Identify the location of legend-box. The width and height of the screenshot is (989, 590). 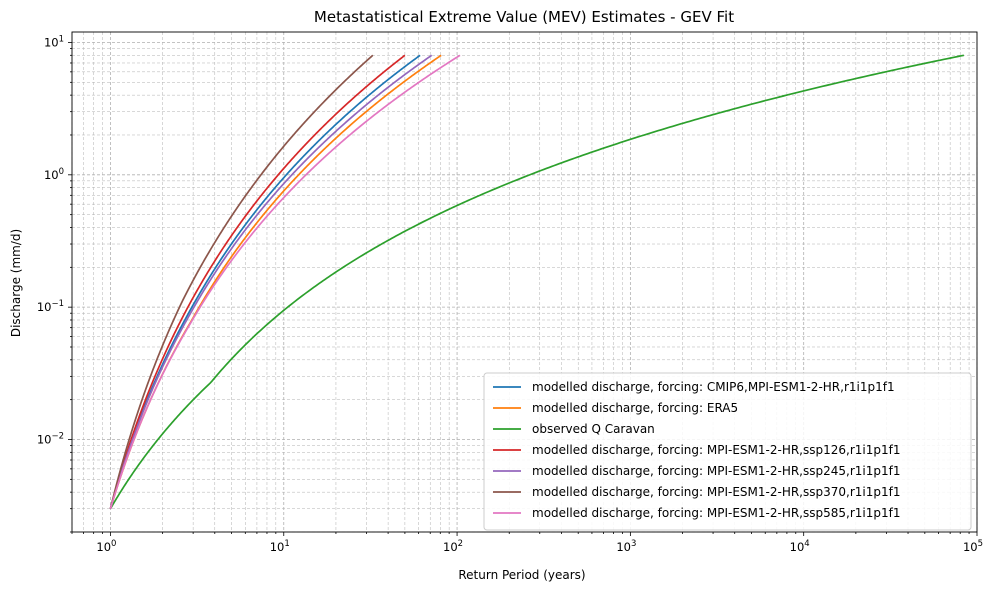
(727, 451).